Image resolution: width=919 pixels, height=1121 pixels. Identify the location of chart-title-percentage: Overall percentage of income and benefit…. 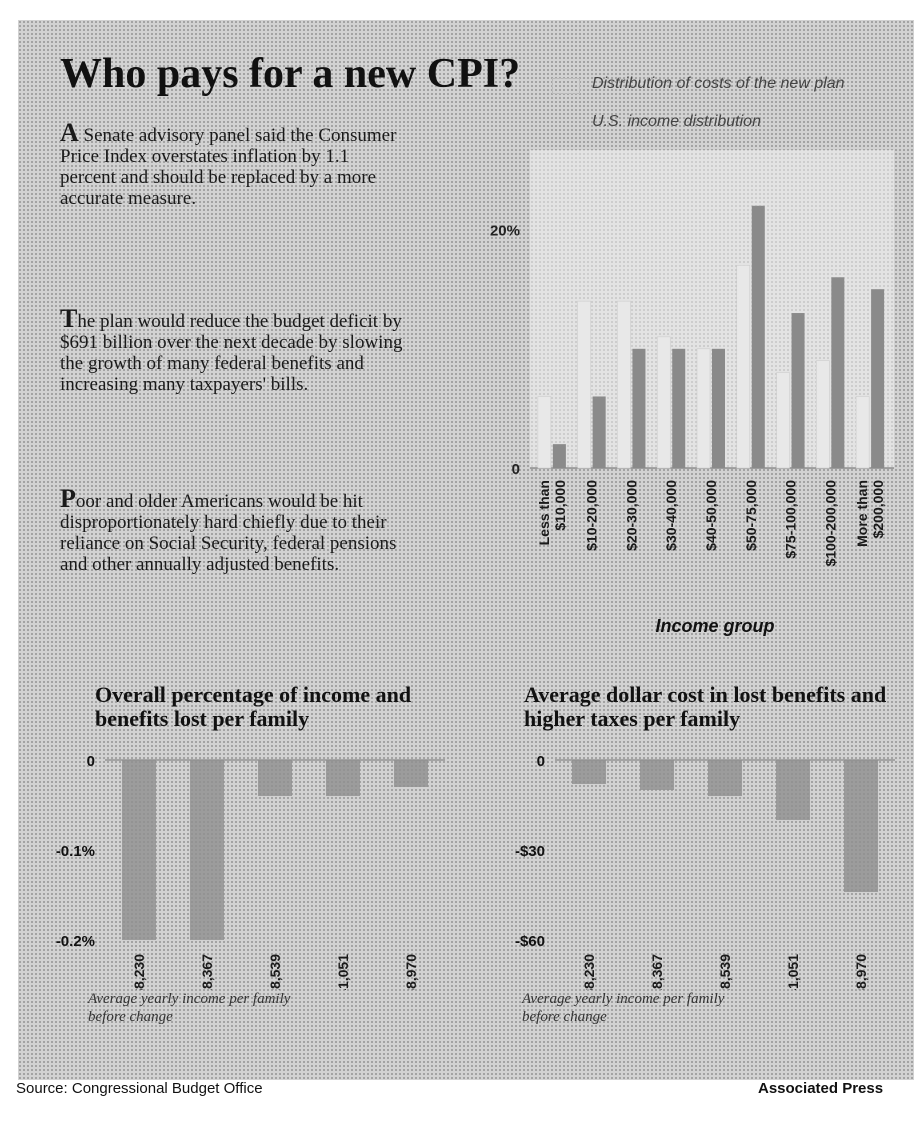
(253, 706).